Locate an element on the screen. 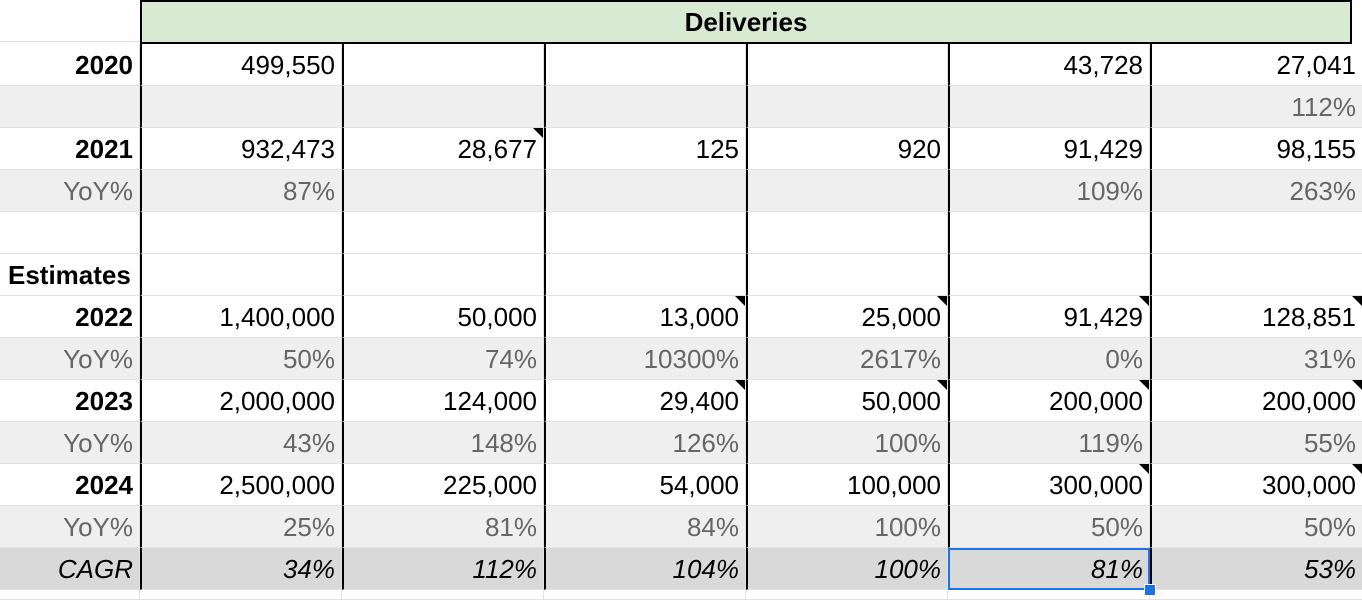 The height and width of the screenshot is (600, 1362). data-cell: 81% is located at coordinates (443, 527).